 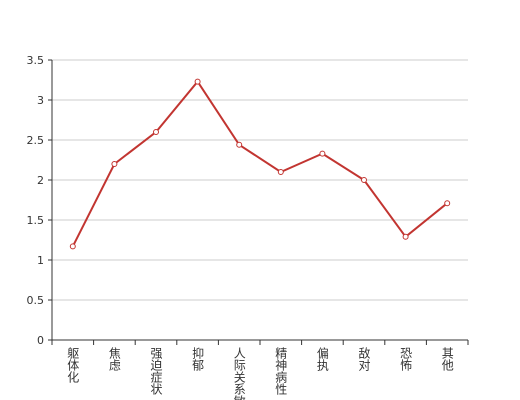 What do you see at coordinates (322, 359) in the screenshot?
I see `x-tick-label: 偏执` at bounding box center [322, 359].